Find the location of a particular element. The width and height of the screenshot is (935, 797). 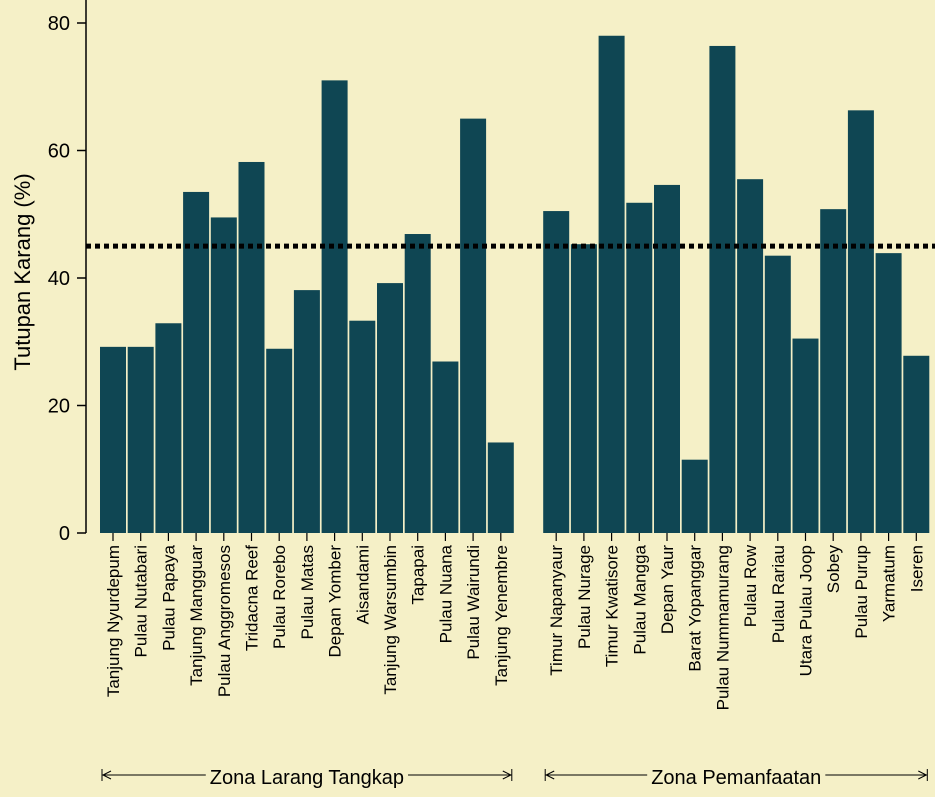

y-tick-label: 40 is located at coordinates (59, 279).